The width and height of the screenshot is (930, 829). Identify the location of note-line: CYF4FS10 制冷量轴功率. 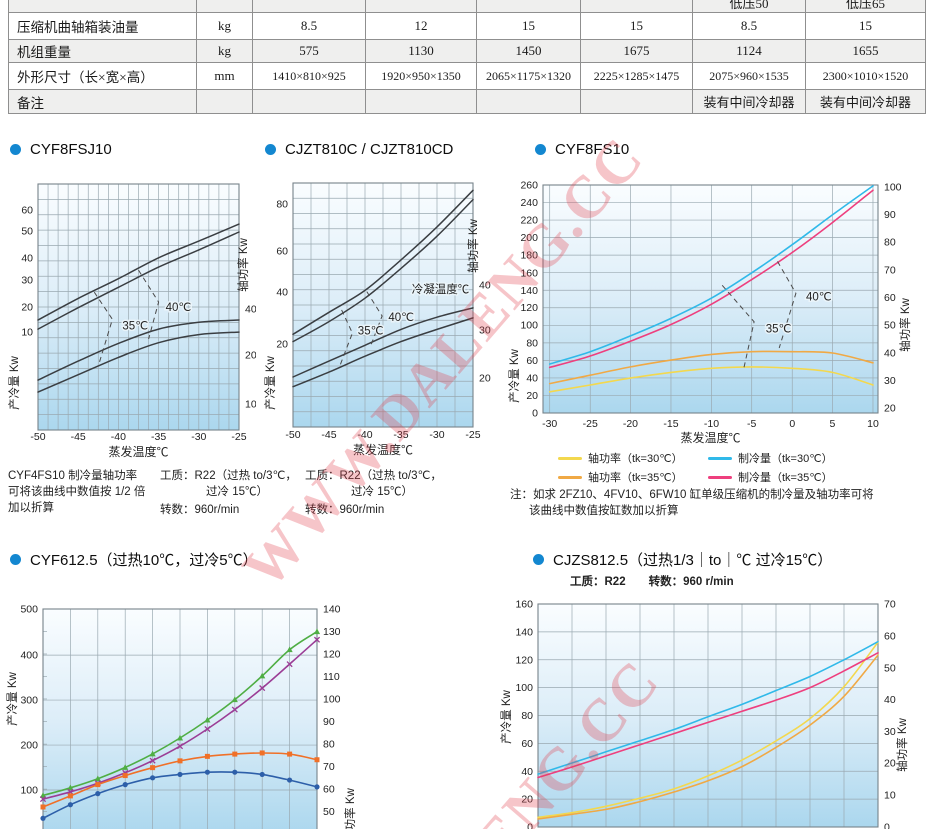
(73, 476).